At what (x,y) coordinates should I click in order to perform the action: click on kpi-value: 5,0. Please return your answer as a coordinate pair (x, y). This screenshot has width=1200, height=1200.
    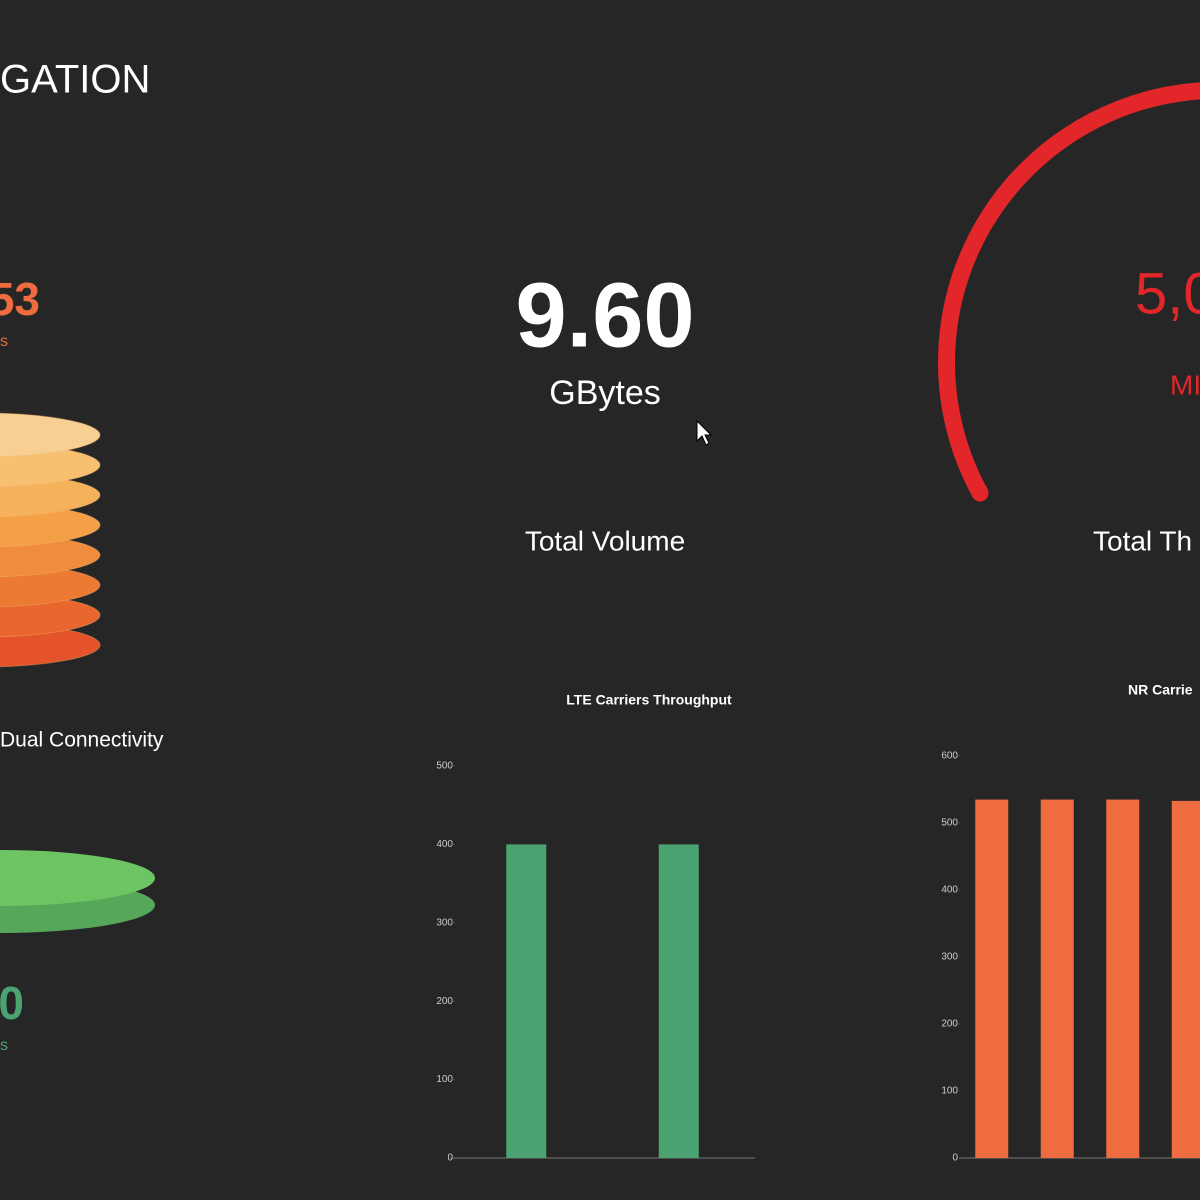
    Looking at the image, I should click on (1167, 293).